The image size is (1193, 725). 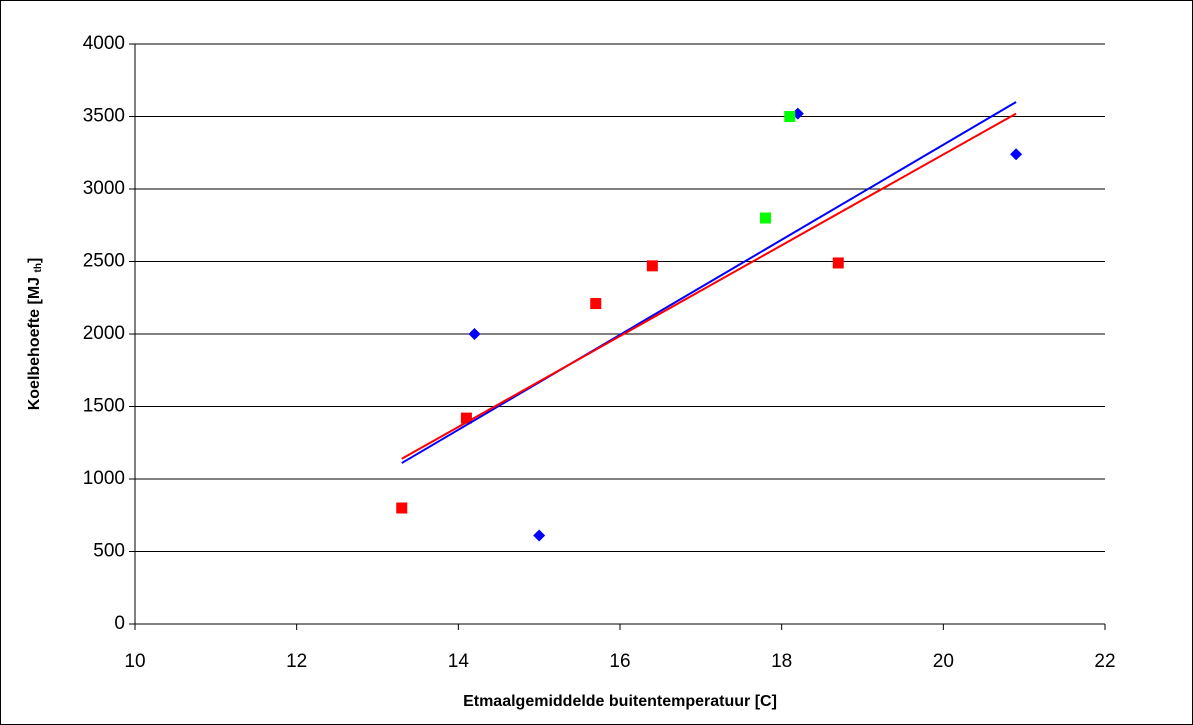 What do you see at coordinates (104, 261) in the screenshot?
I see `y-tick-label: 2500` at bounding box center [104, 261].